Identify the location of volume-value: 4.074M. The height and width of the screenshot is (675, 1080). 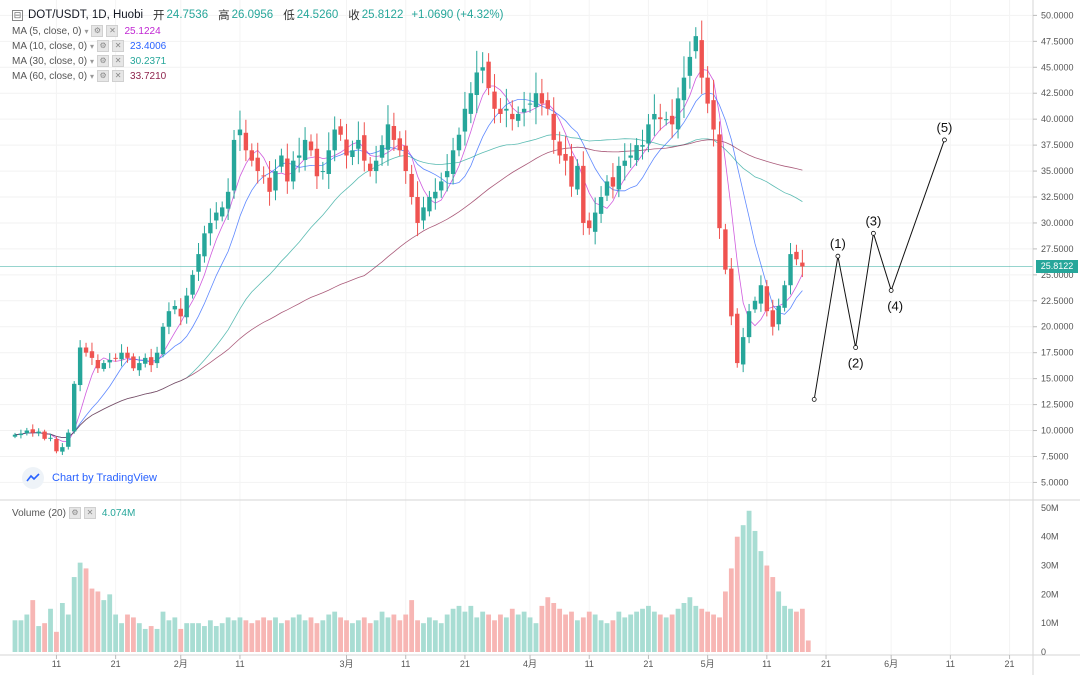
(118, 513).